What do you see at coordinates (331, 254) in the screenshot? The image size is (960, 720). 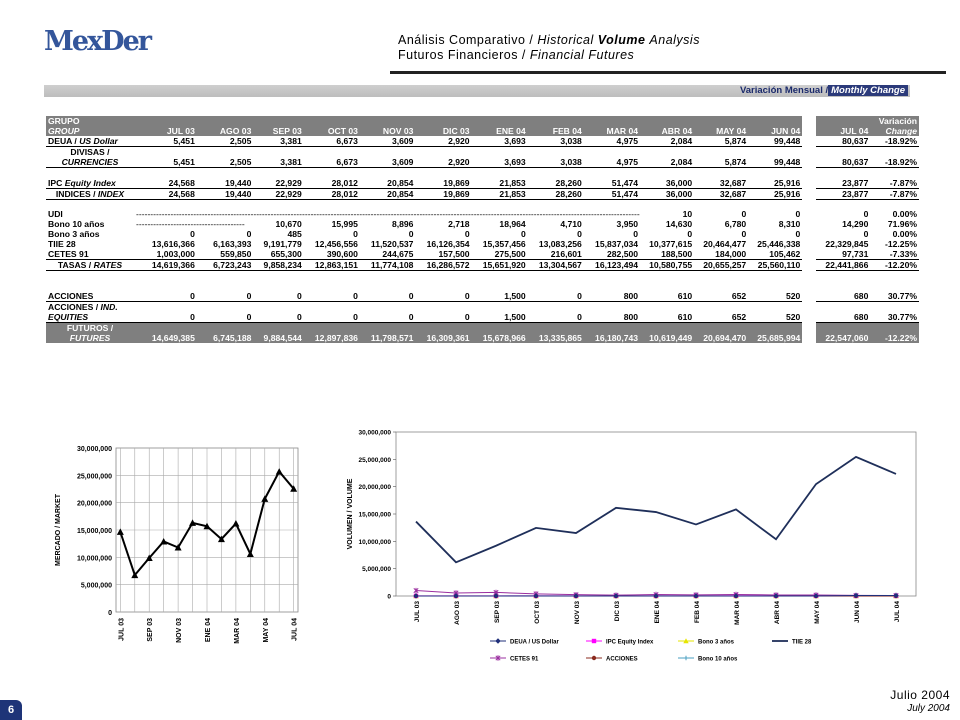 I see `value-cell: 390,600` at bounding box center [331, 254].